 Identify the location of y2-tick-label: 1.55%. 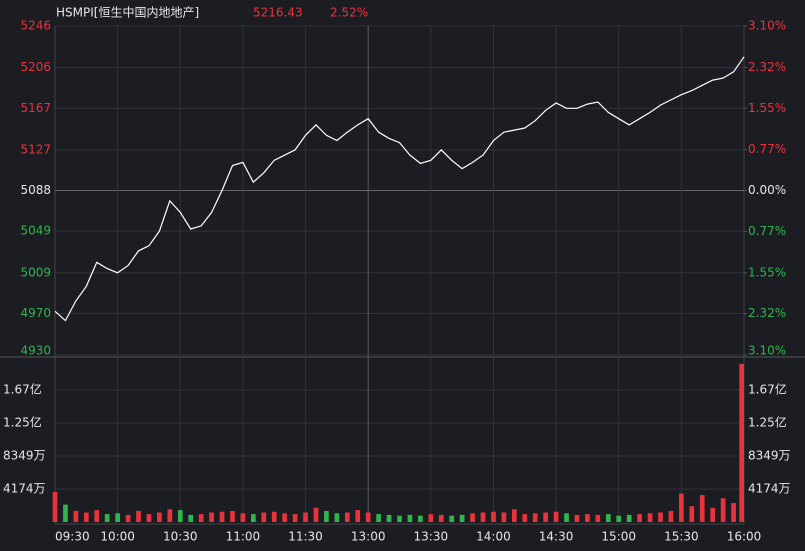
(767, 272).